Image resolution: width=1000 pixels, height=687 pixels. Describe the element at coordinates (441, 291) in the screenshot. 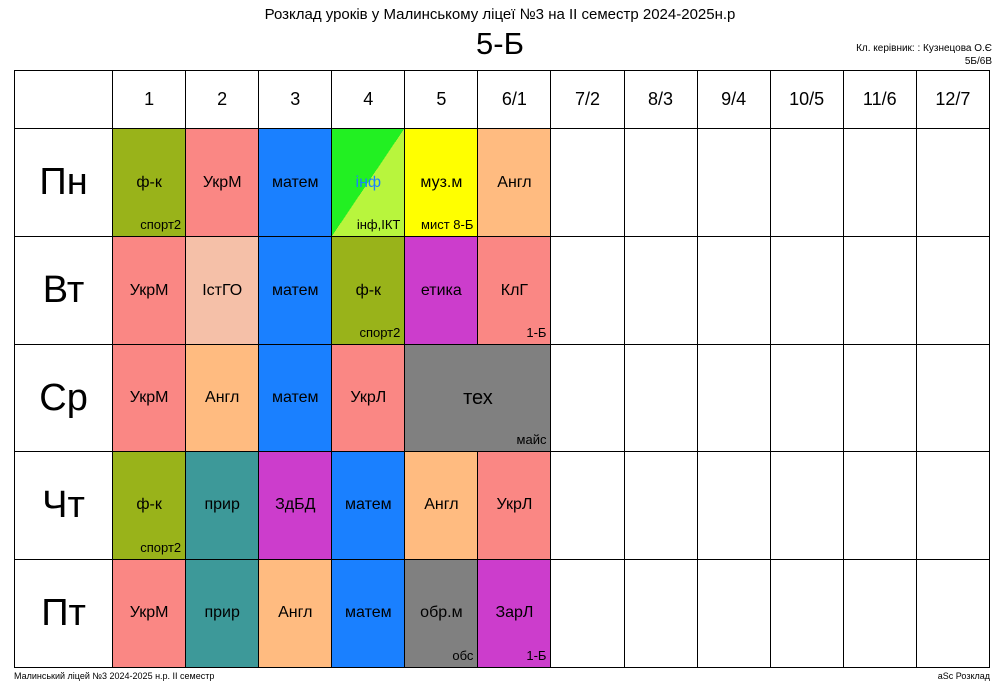

I see `lesson-cell: етика` at that location.